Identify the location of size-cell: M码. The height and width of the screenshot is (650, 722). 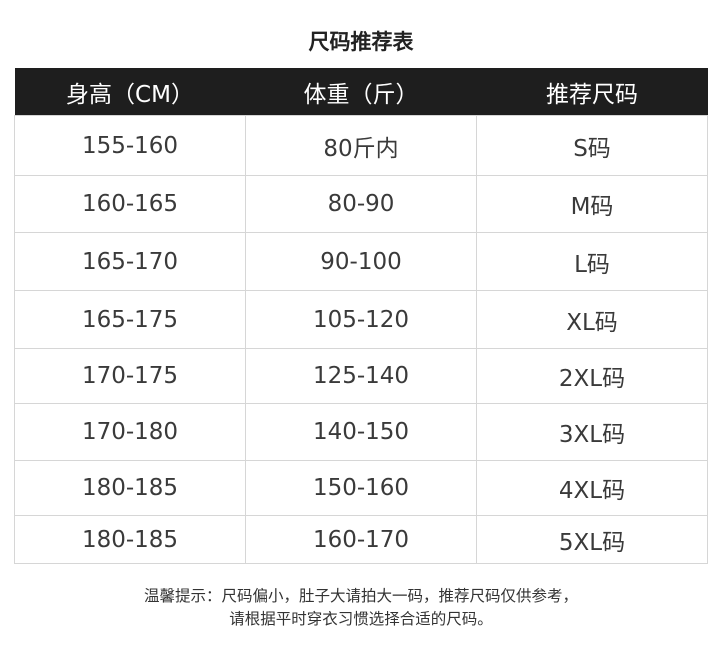
(592, 204).